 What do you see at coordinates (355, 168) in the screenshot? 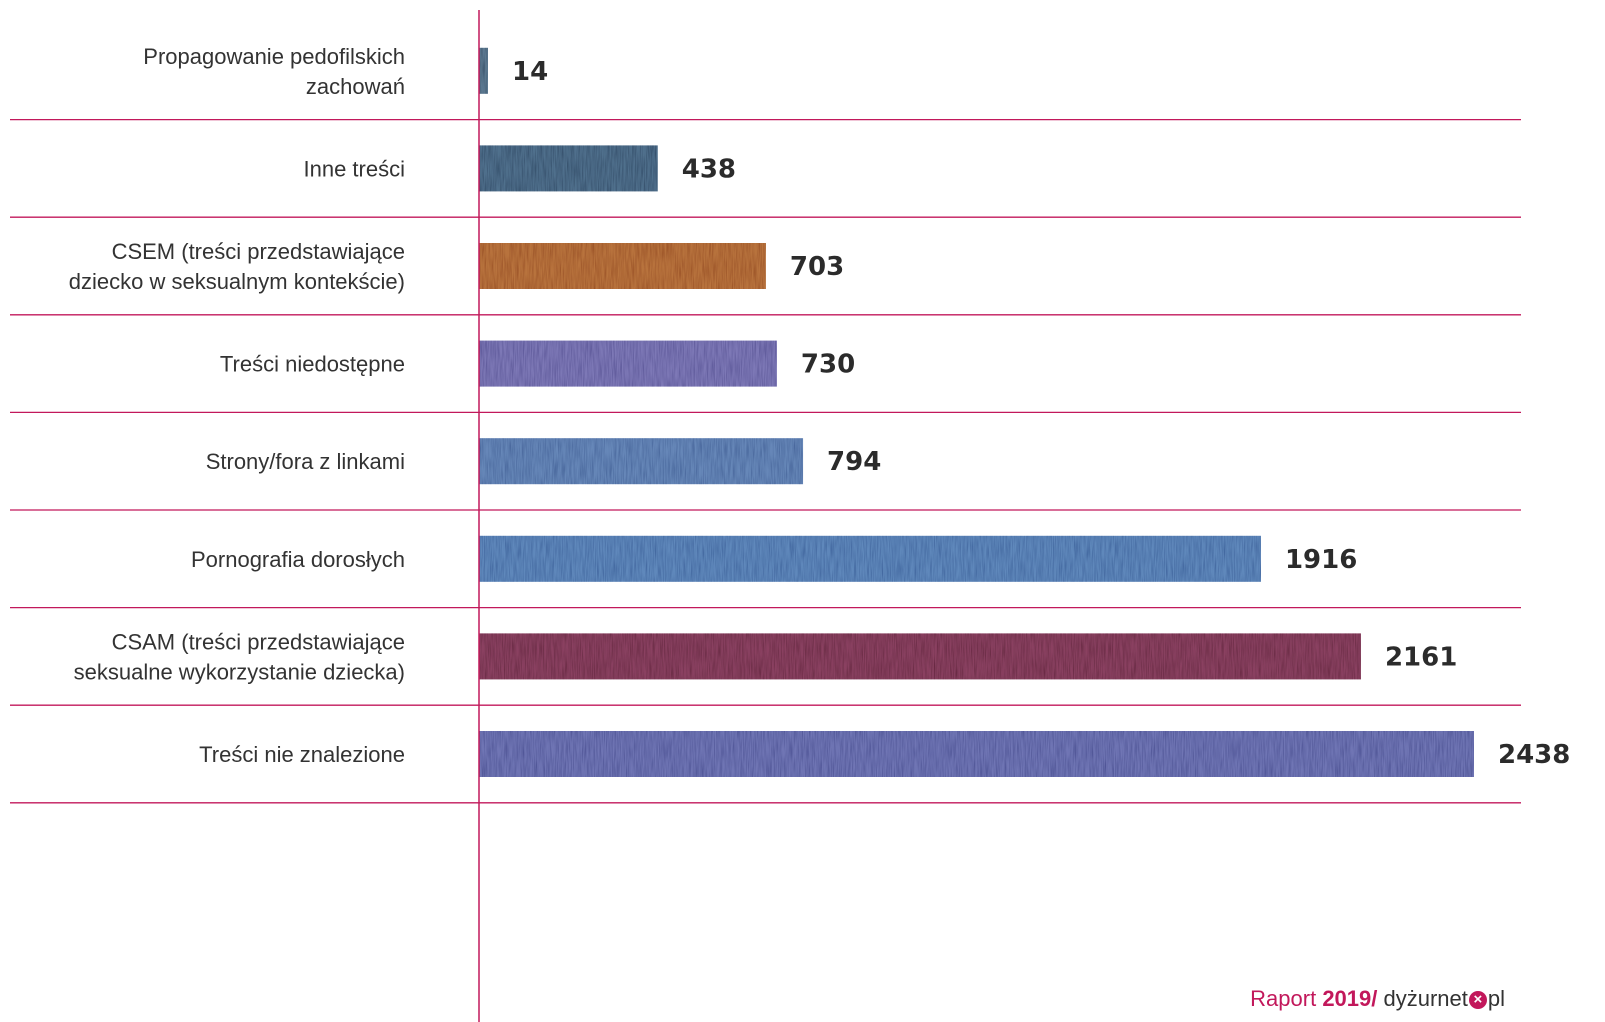
I see `category-label: Inne treści` at bounding box center [355, 168].